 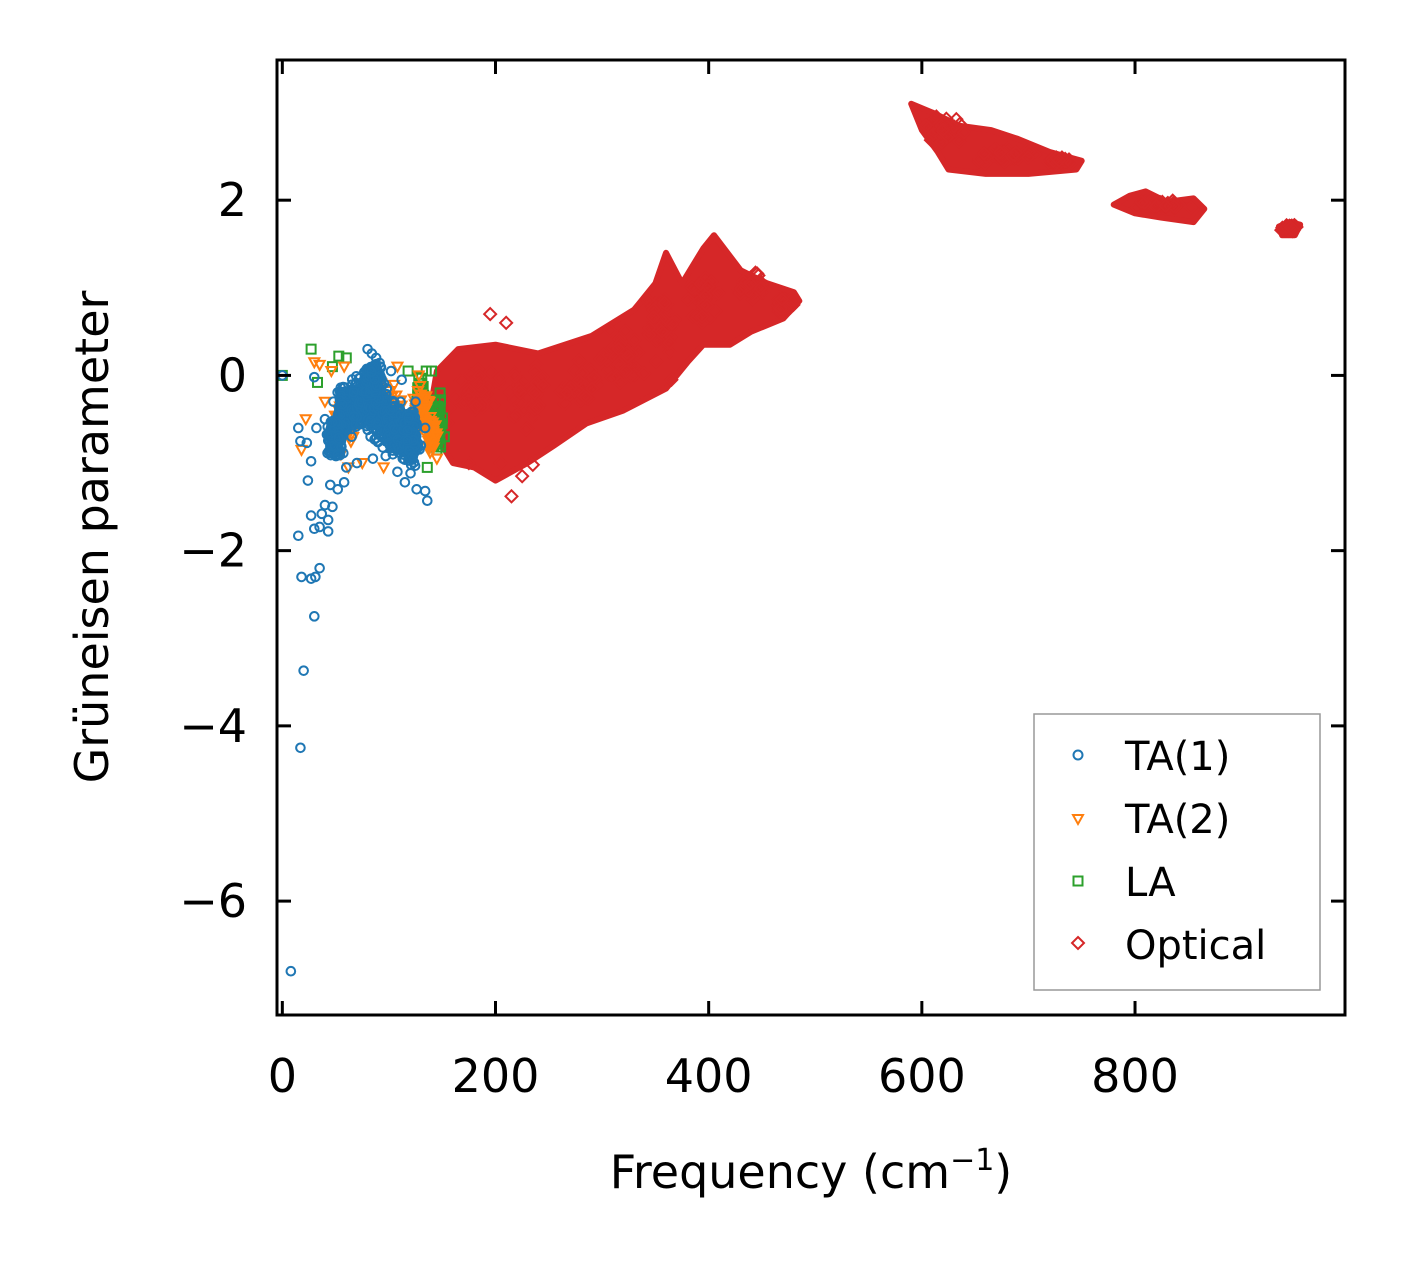 What do you see at coordinates (1195, 946) in the screenshot?
I see `legend-label-optical: Optical` at bounding box center [1195, 946].